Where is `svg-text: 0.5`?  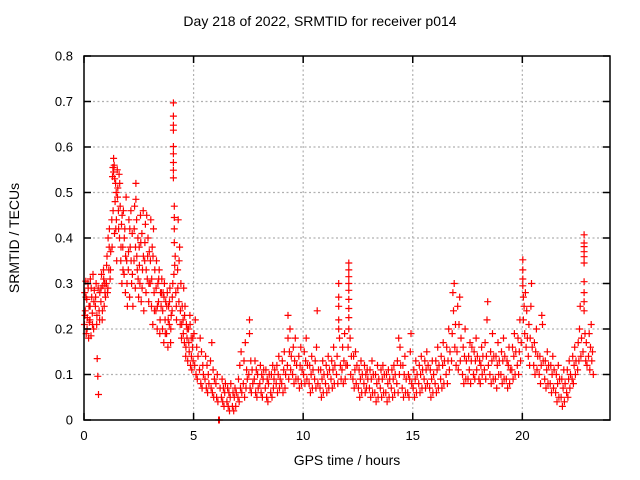
svg-text: 0.5 is located at coordinates (64, 192).